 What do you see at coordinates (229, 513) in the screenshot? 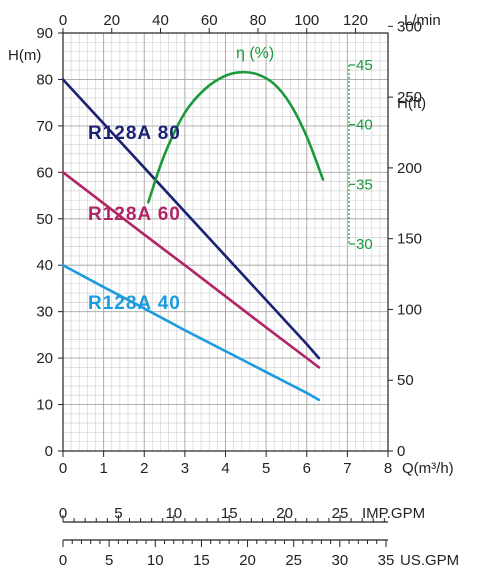
I see `imp-gpm-tick-label: 15` at bounding box center [229, 513].